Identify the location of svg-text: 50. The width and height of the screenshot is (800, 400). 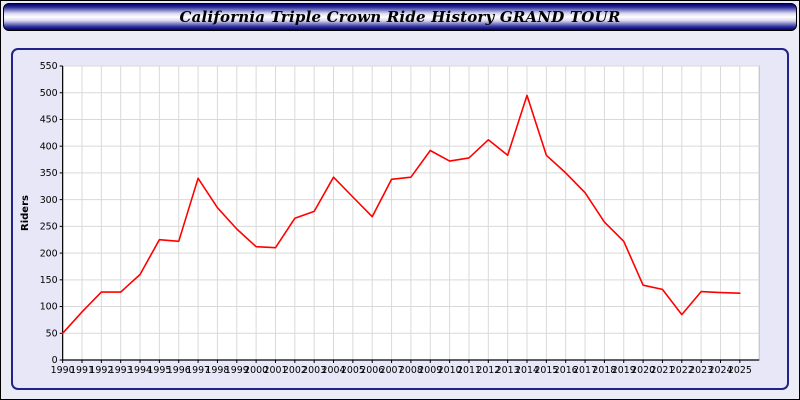
(52, 333).